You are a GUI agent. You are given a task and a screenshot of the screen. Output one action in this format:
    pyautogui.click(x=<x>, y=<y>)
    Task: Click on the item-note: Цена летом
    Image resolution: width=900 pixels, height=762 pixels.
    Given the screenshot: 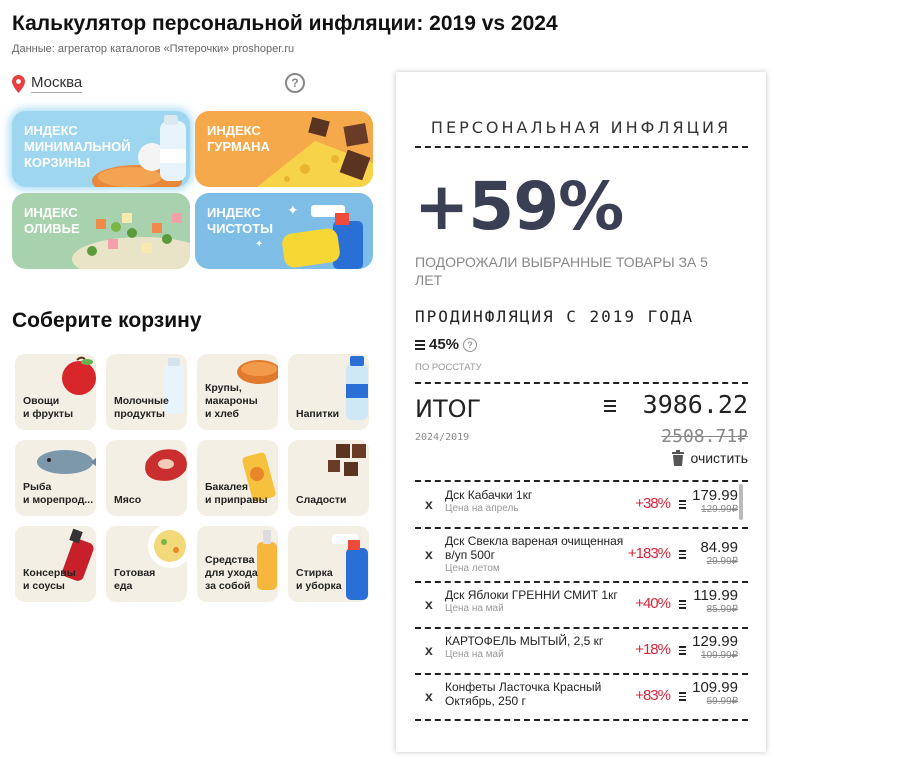 What is the action you would take?
    pyautogui.click(x=472, y=568)
    